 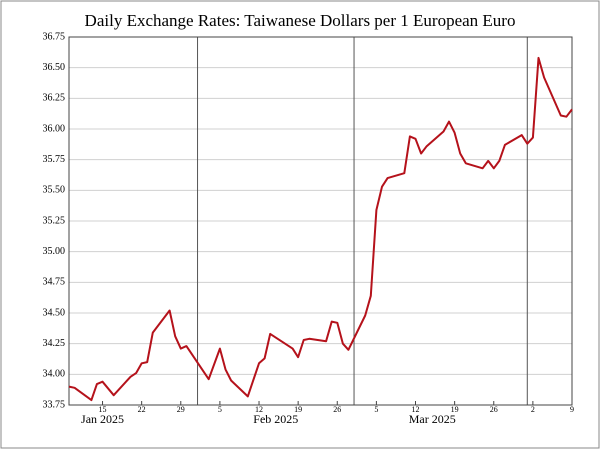 I want to click on month-label: Mar 2025, so click(x=432, y=419).